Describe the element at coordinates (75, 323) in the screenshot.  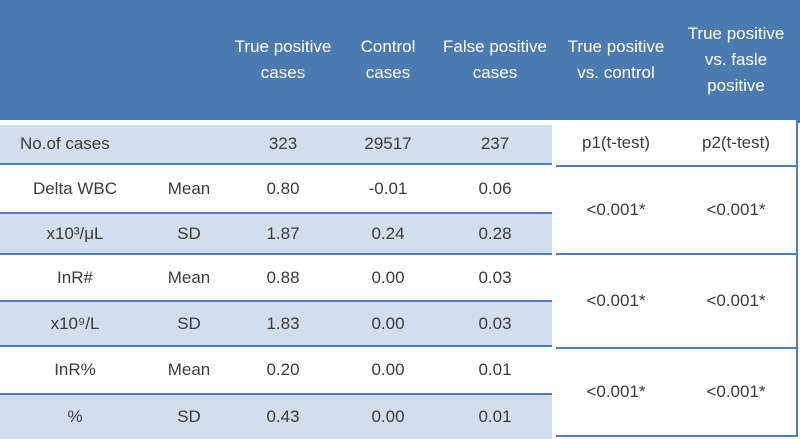
I see `row-label-inr-units: x10⁹/L` at that location.